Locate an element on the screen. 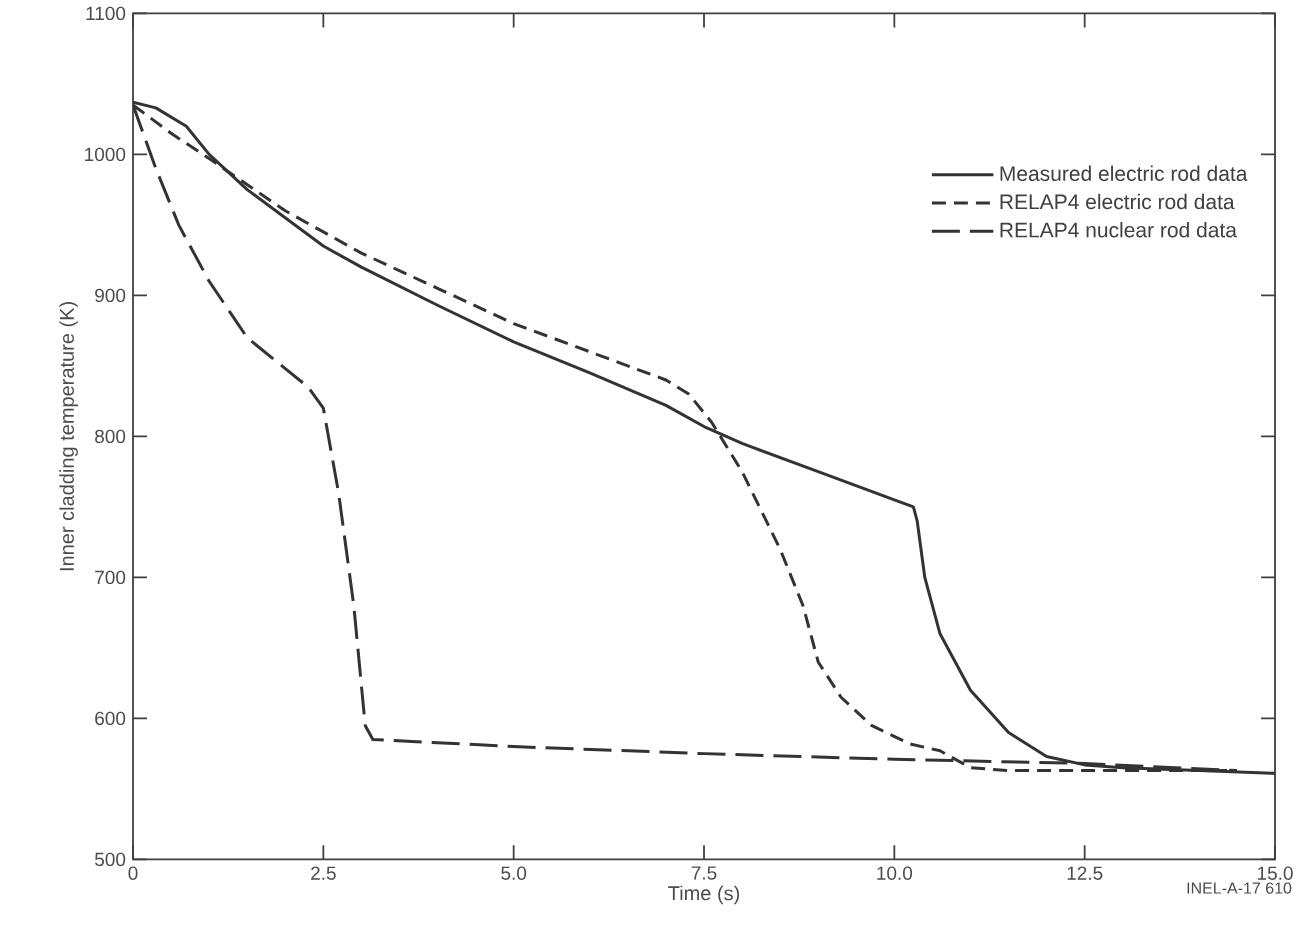 This screenshot has height=936, width=1315. y-tick-label: 500 is located at coordinates (110, 859).